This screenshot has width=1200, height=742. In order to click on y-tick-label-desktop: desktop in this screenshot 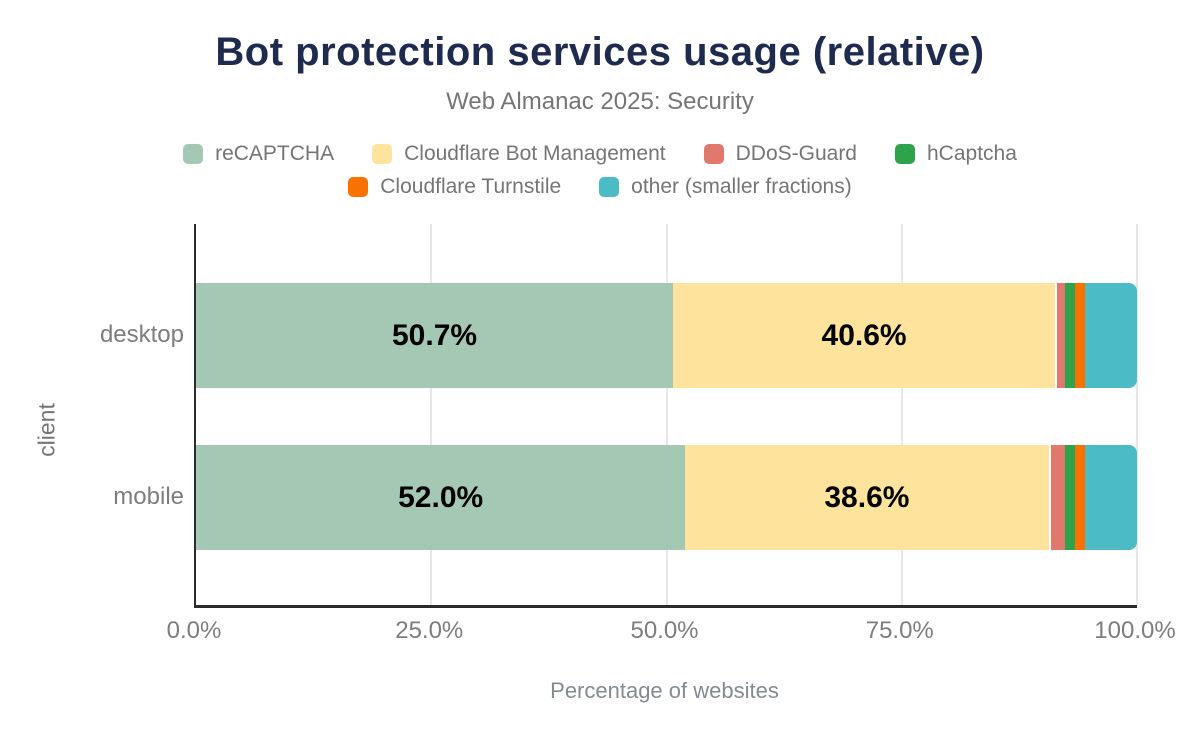, I will do `click(141, 334)`.